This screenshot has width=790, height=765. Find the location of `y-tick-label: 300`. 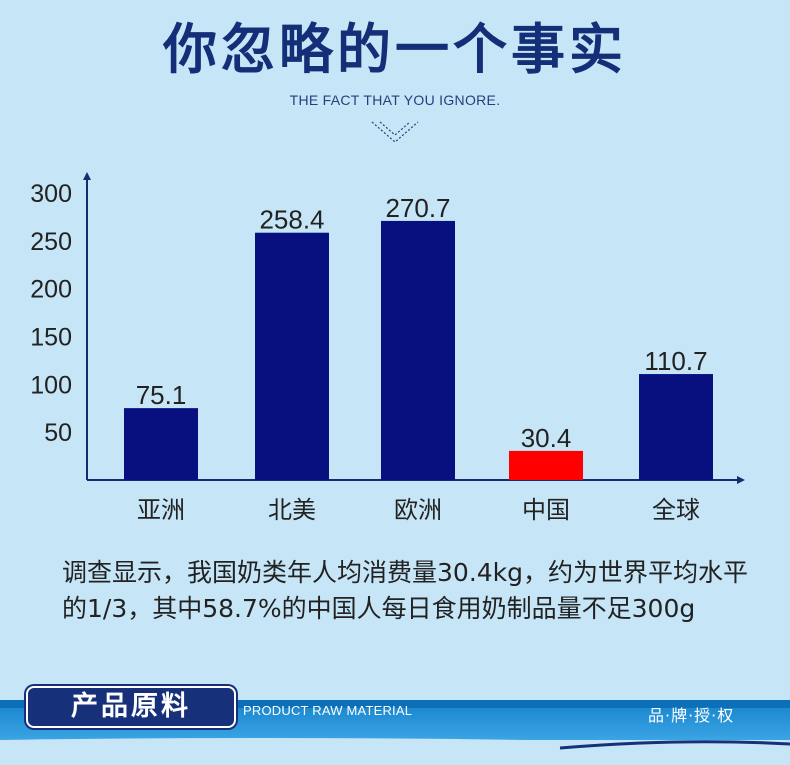

y-tick-label: 300 is located at coordinates (51, 194).